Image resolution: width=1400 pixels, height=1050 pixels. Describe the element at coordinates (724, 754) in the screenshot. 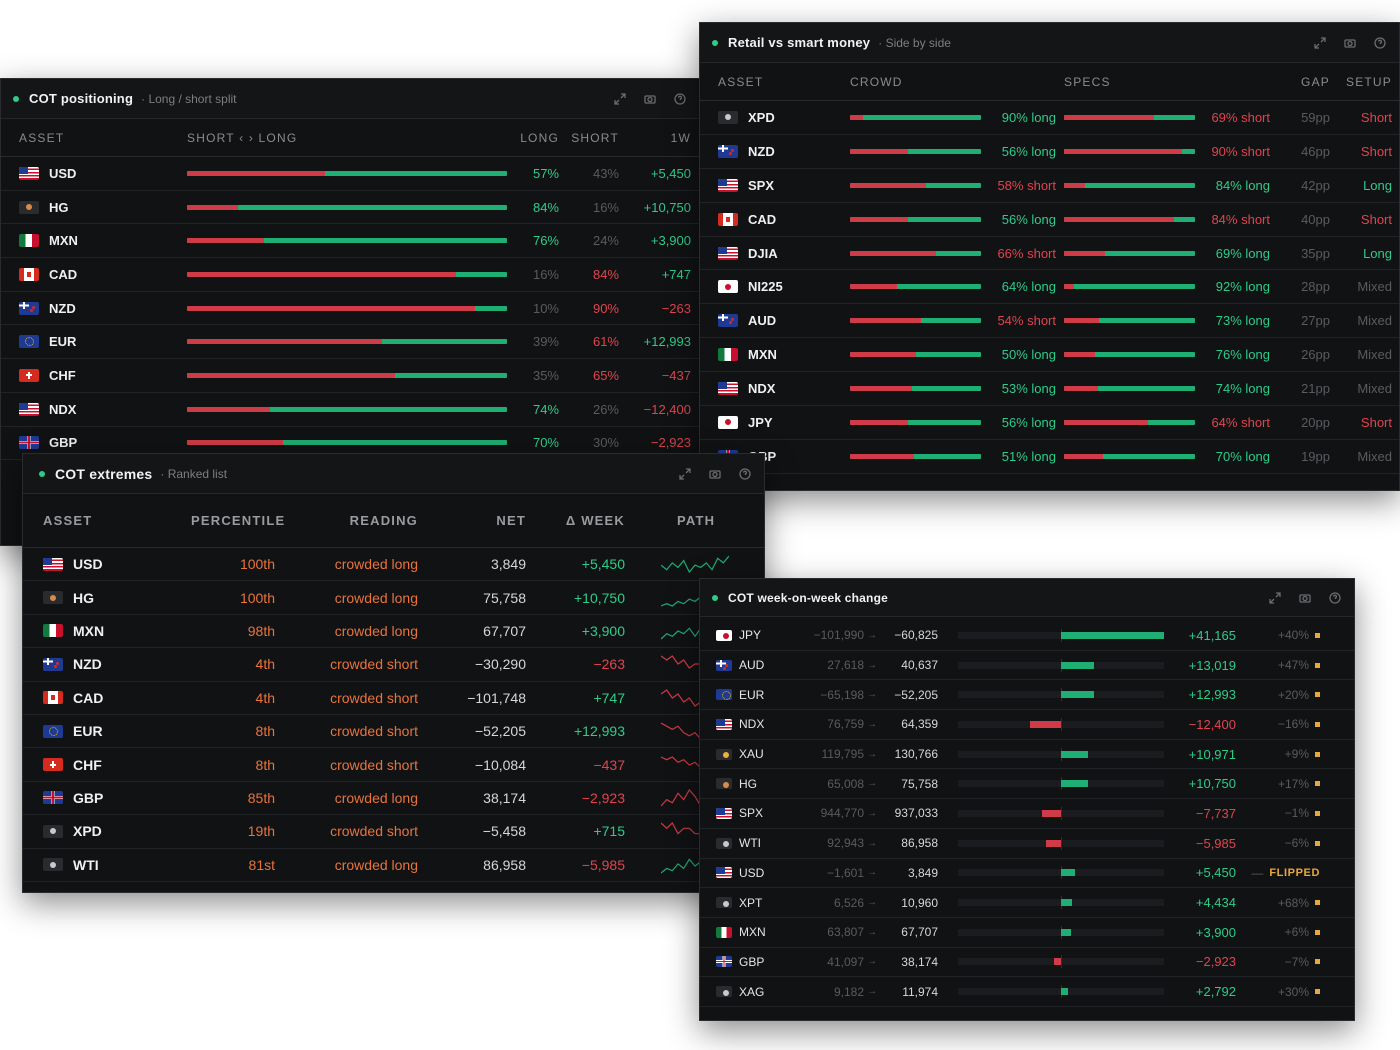

I see `au-c-flag-icon` at that location.